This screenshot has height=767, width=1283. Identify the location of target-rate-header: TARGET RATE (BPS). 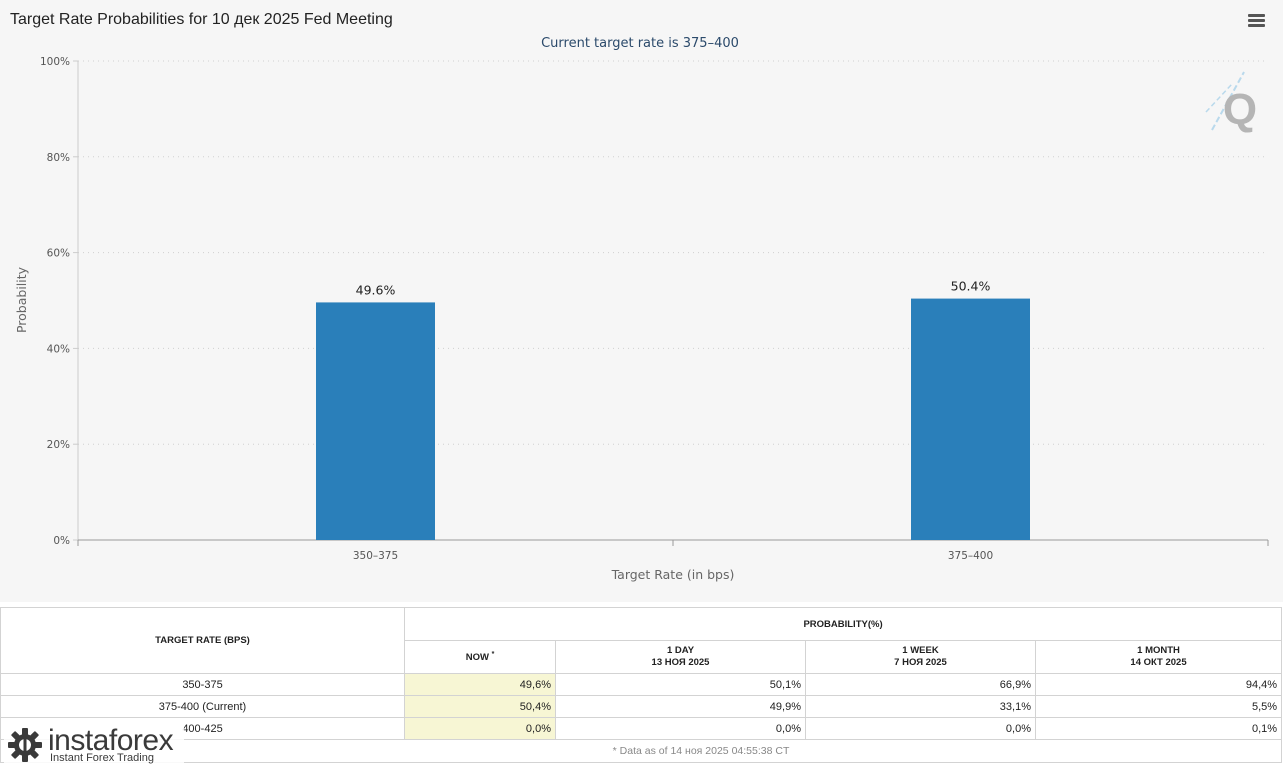
(202, 640).